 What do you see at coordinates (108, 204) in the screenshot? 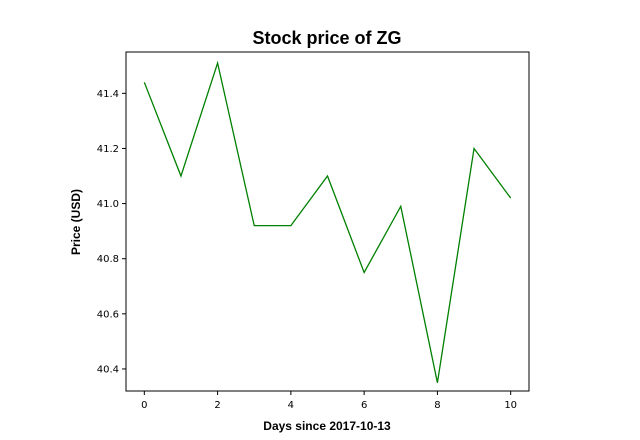
I see `y-tick-label: 41.0` at bounding box center [108, 204].